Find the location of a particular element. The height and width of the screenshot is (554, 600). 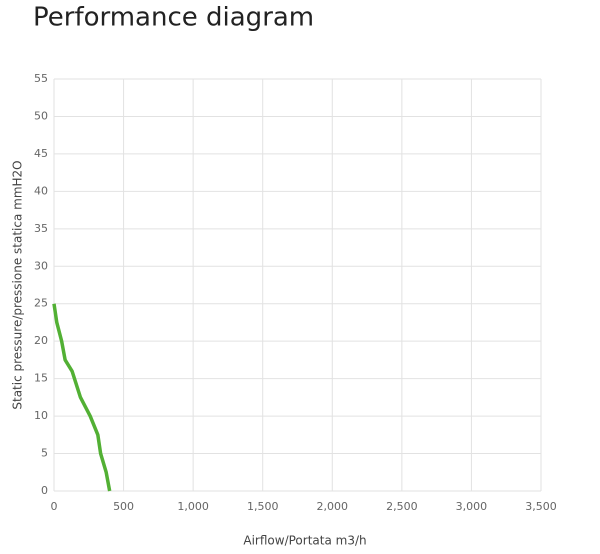

y-tick-label: 10 is located at coordinates (41, 415).